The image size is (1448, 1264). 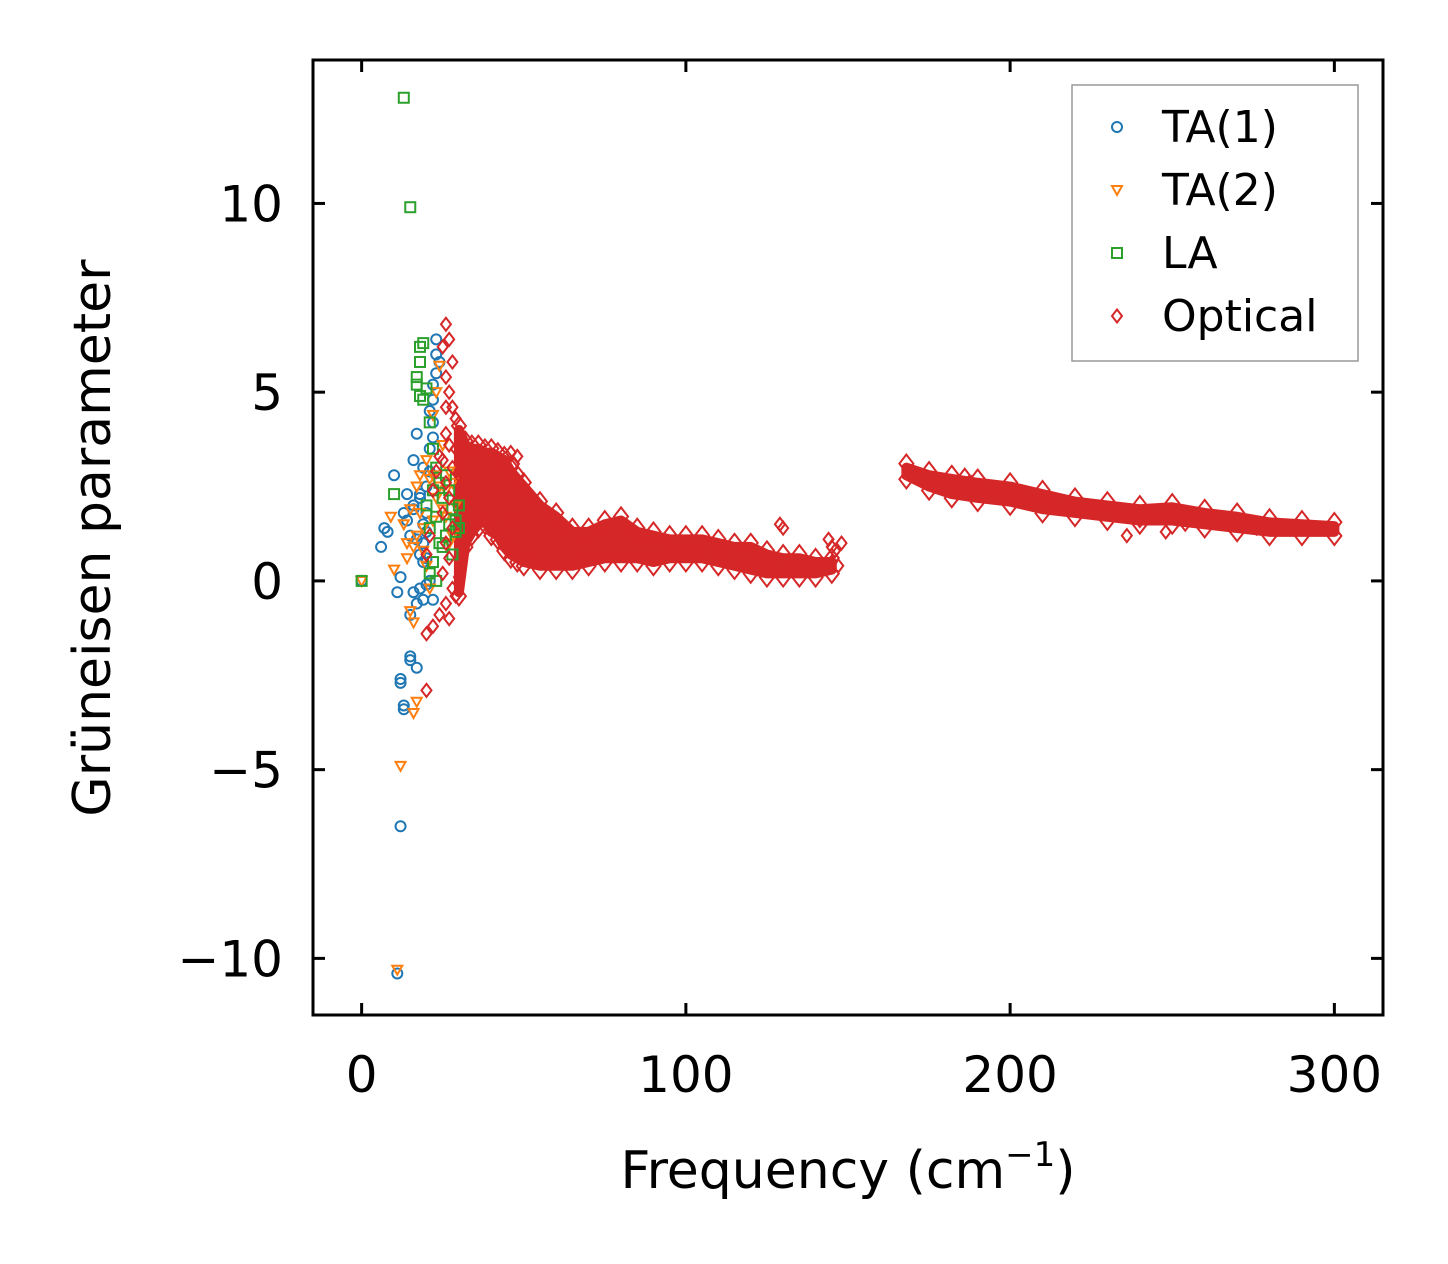 I want to click on series-ta-2-, so click(x=408, y=668).